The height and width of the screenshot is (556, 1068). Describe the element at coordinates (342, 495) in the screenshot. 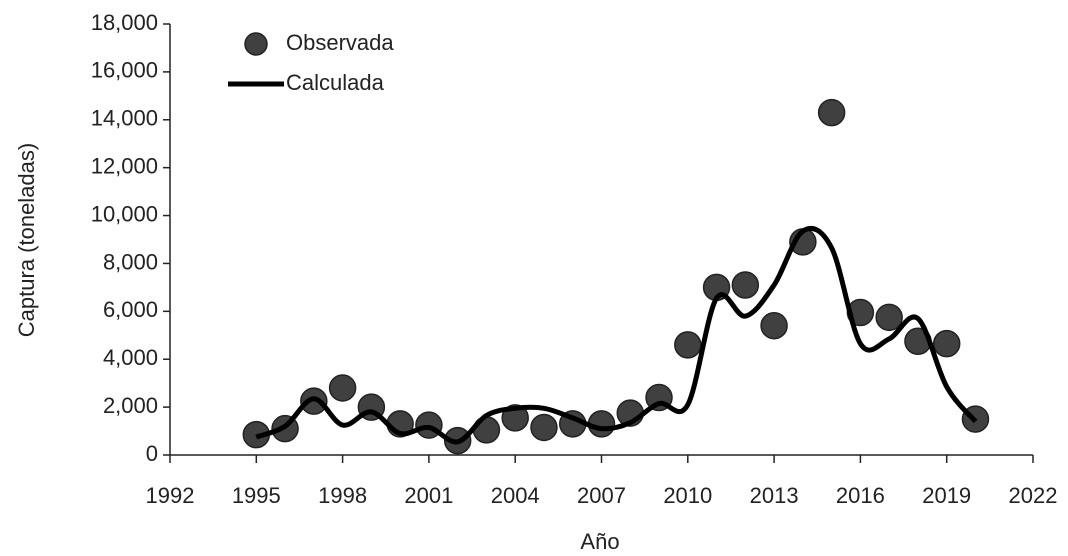

I see `x-tick-label: 1998` at that location.